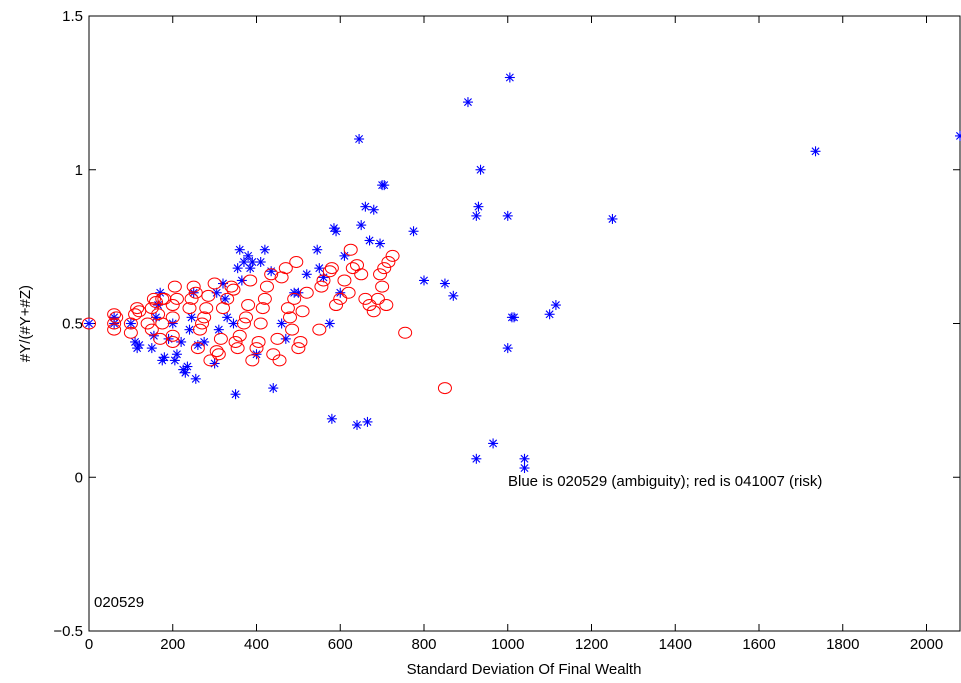  What do you see at coordinates (172, 644) in the screenshot?
I see `x-tick-label: 200` at bounding box center [172, 644].